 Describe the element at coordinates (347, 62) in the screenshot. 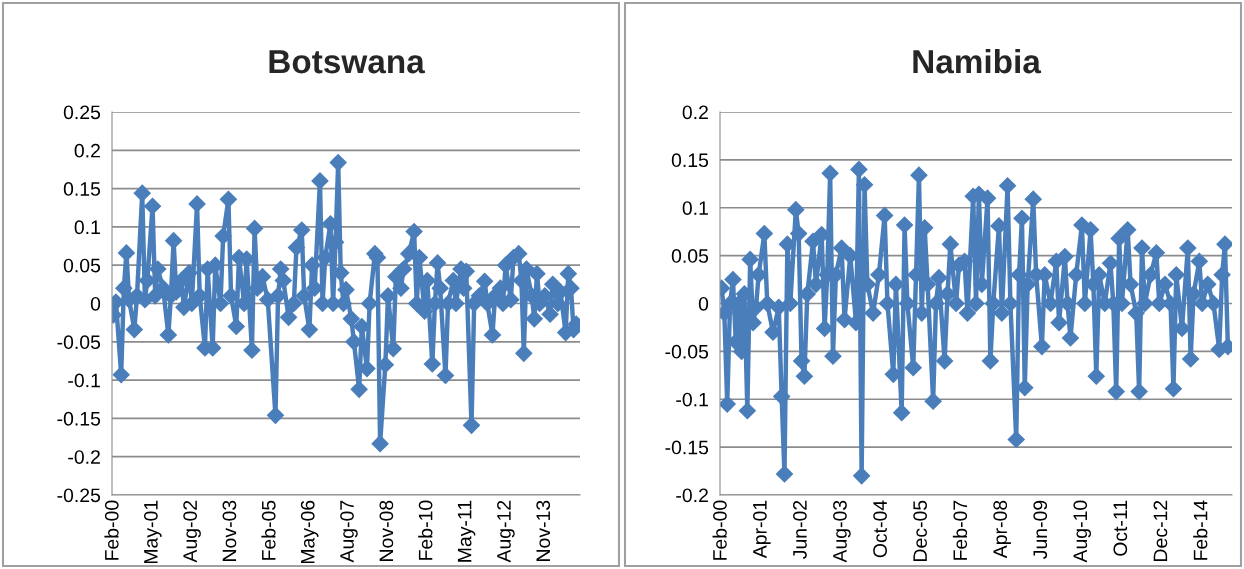

I see `chart-title: Botswana` at that location.